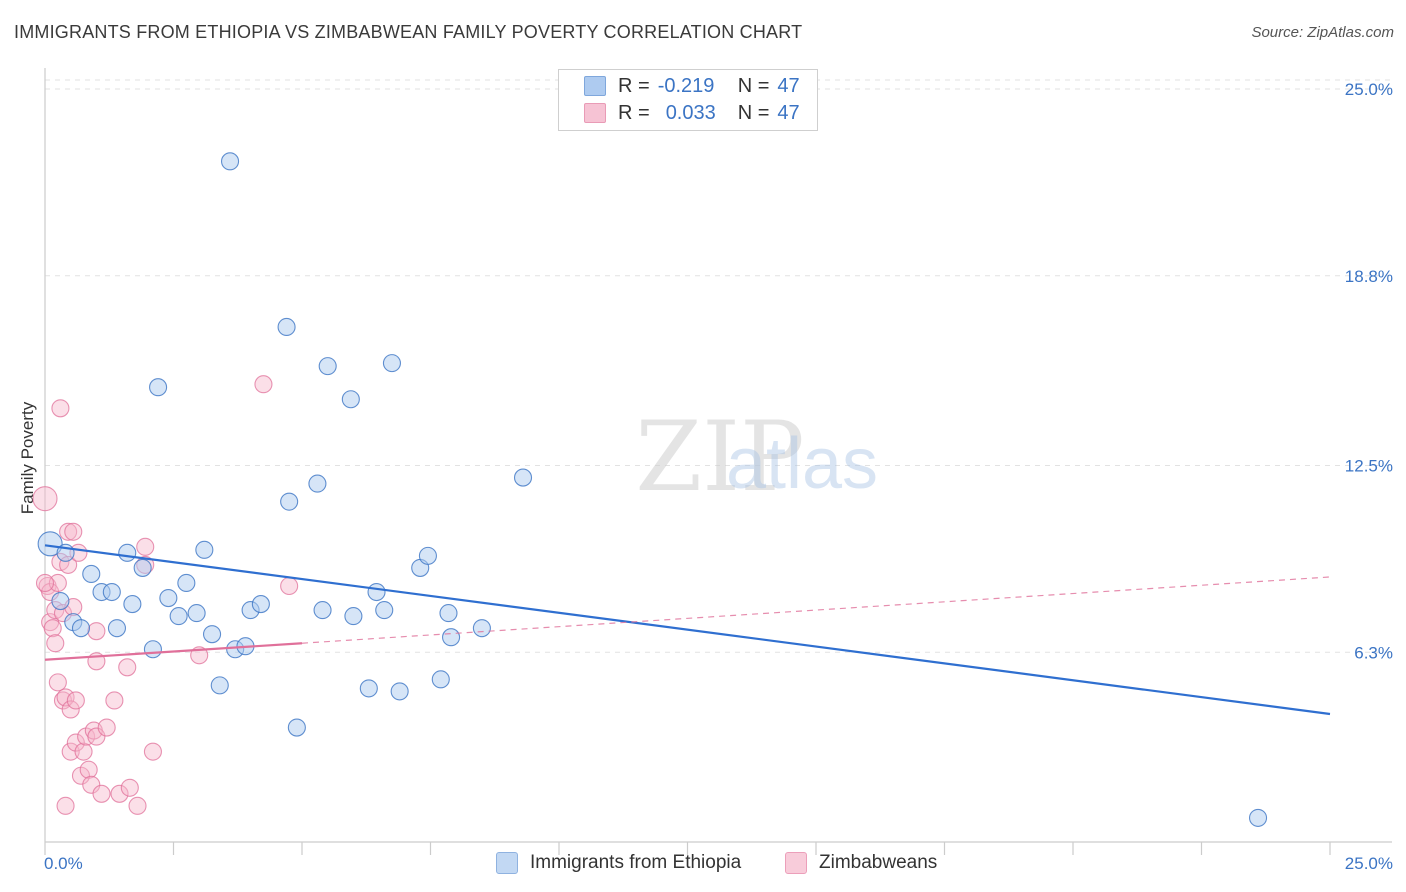 This screenshot has width=1406, height=892. I want to click on legend-label-zimbabweans: Zimbabweans, so click(878, 862).